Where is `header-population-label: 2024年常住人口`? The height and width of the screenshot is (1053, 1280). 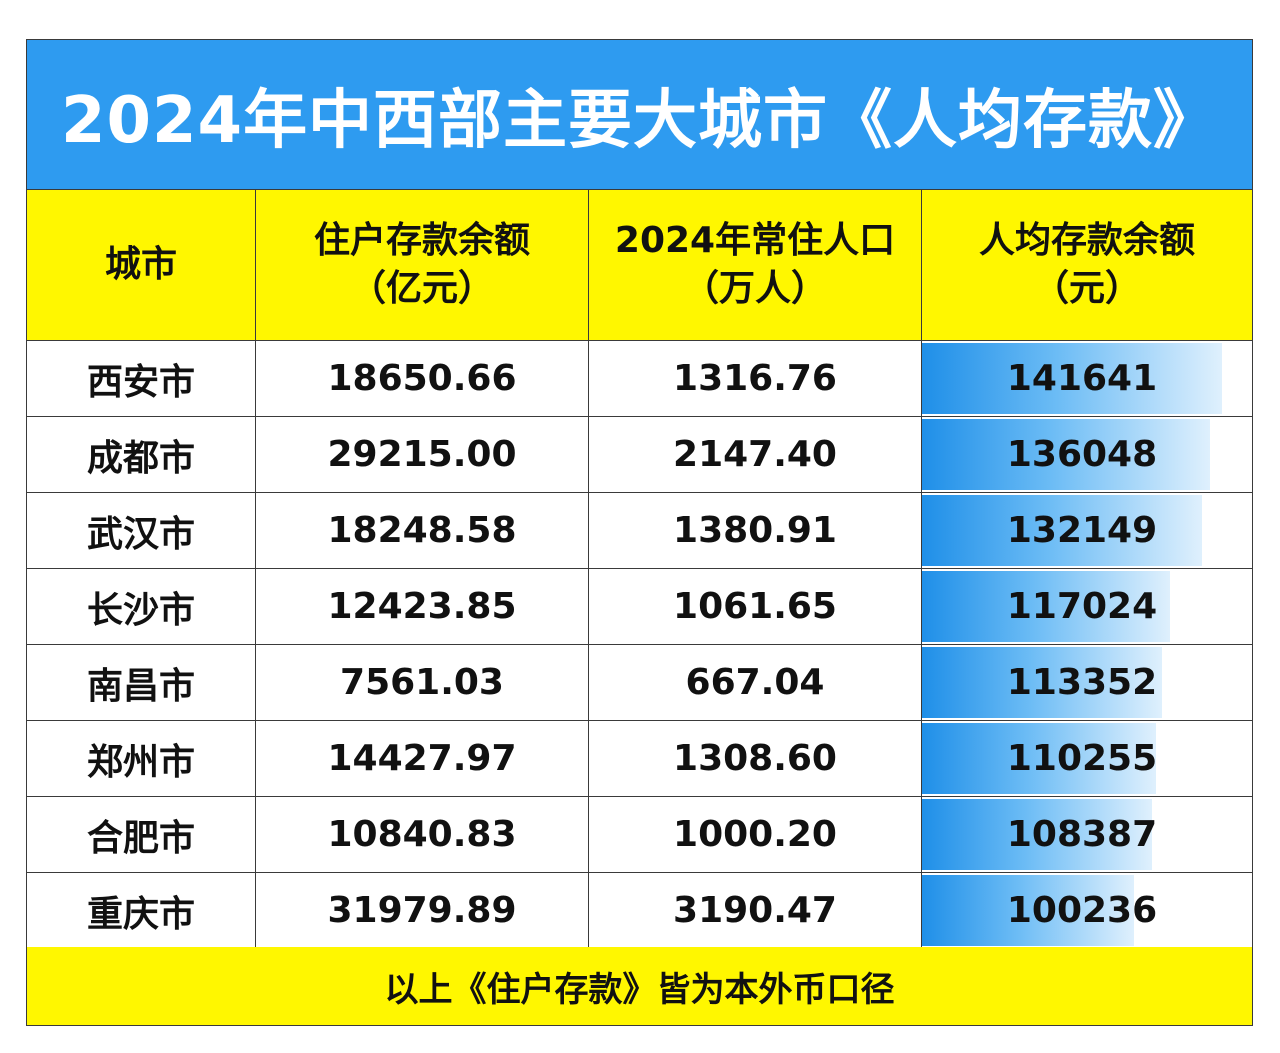 header-population-label: 2024年常住人口 is located at coordinates (755, 240).